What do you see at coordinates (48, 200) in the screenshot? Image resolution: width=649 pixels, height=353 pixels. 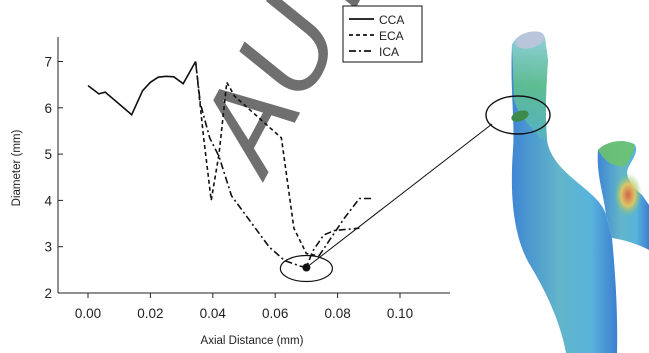 I see `y-tick-label: 4` at bounding box center [48, 200].